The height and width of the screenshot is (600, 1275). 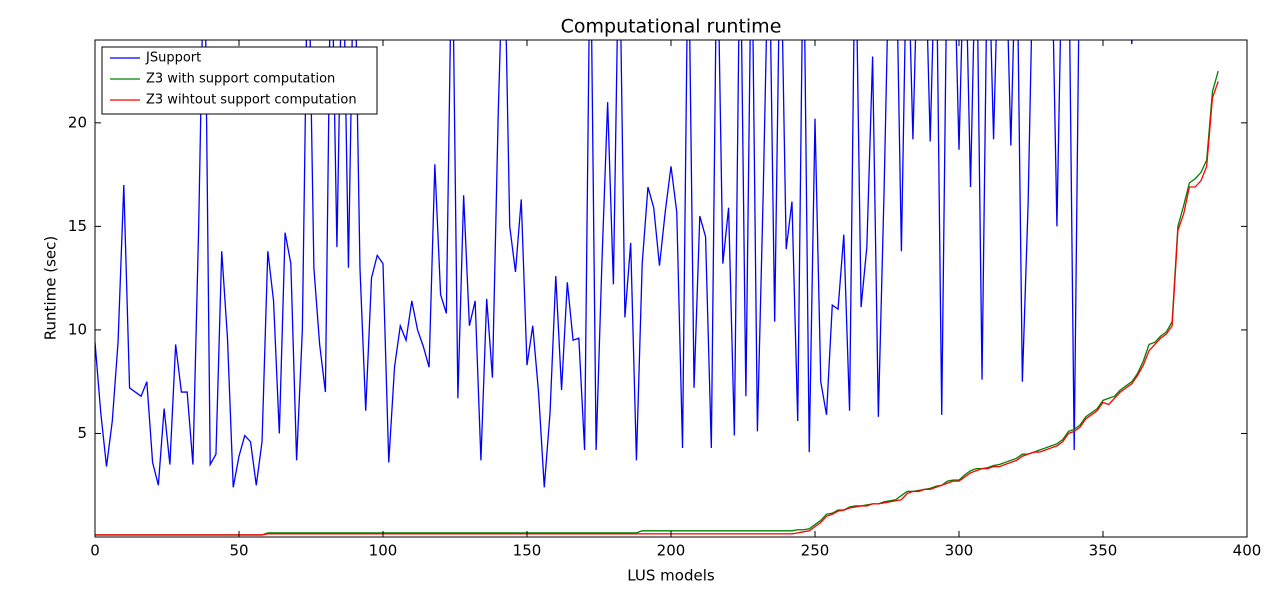 I want to click on legend-label: Z3 wihtout support computation, so click(x=251, y=100).